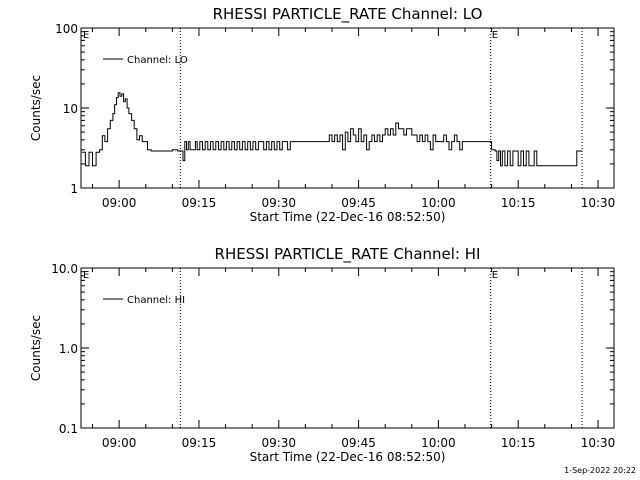 The image size is (640, 480). What do you see at coordinates (157, 60) in the screenshot?
I see `legend-label: Channel: LO` at bounding box center [157, 60].